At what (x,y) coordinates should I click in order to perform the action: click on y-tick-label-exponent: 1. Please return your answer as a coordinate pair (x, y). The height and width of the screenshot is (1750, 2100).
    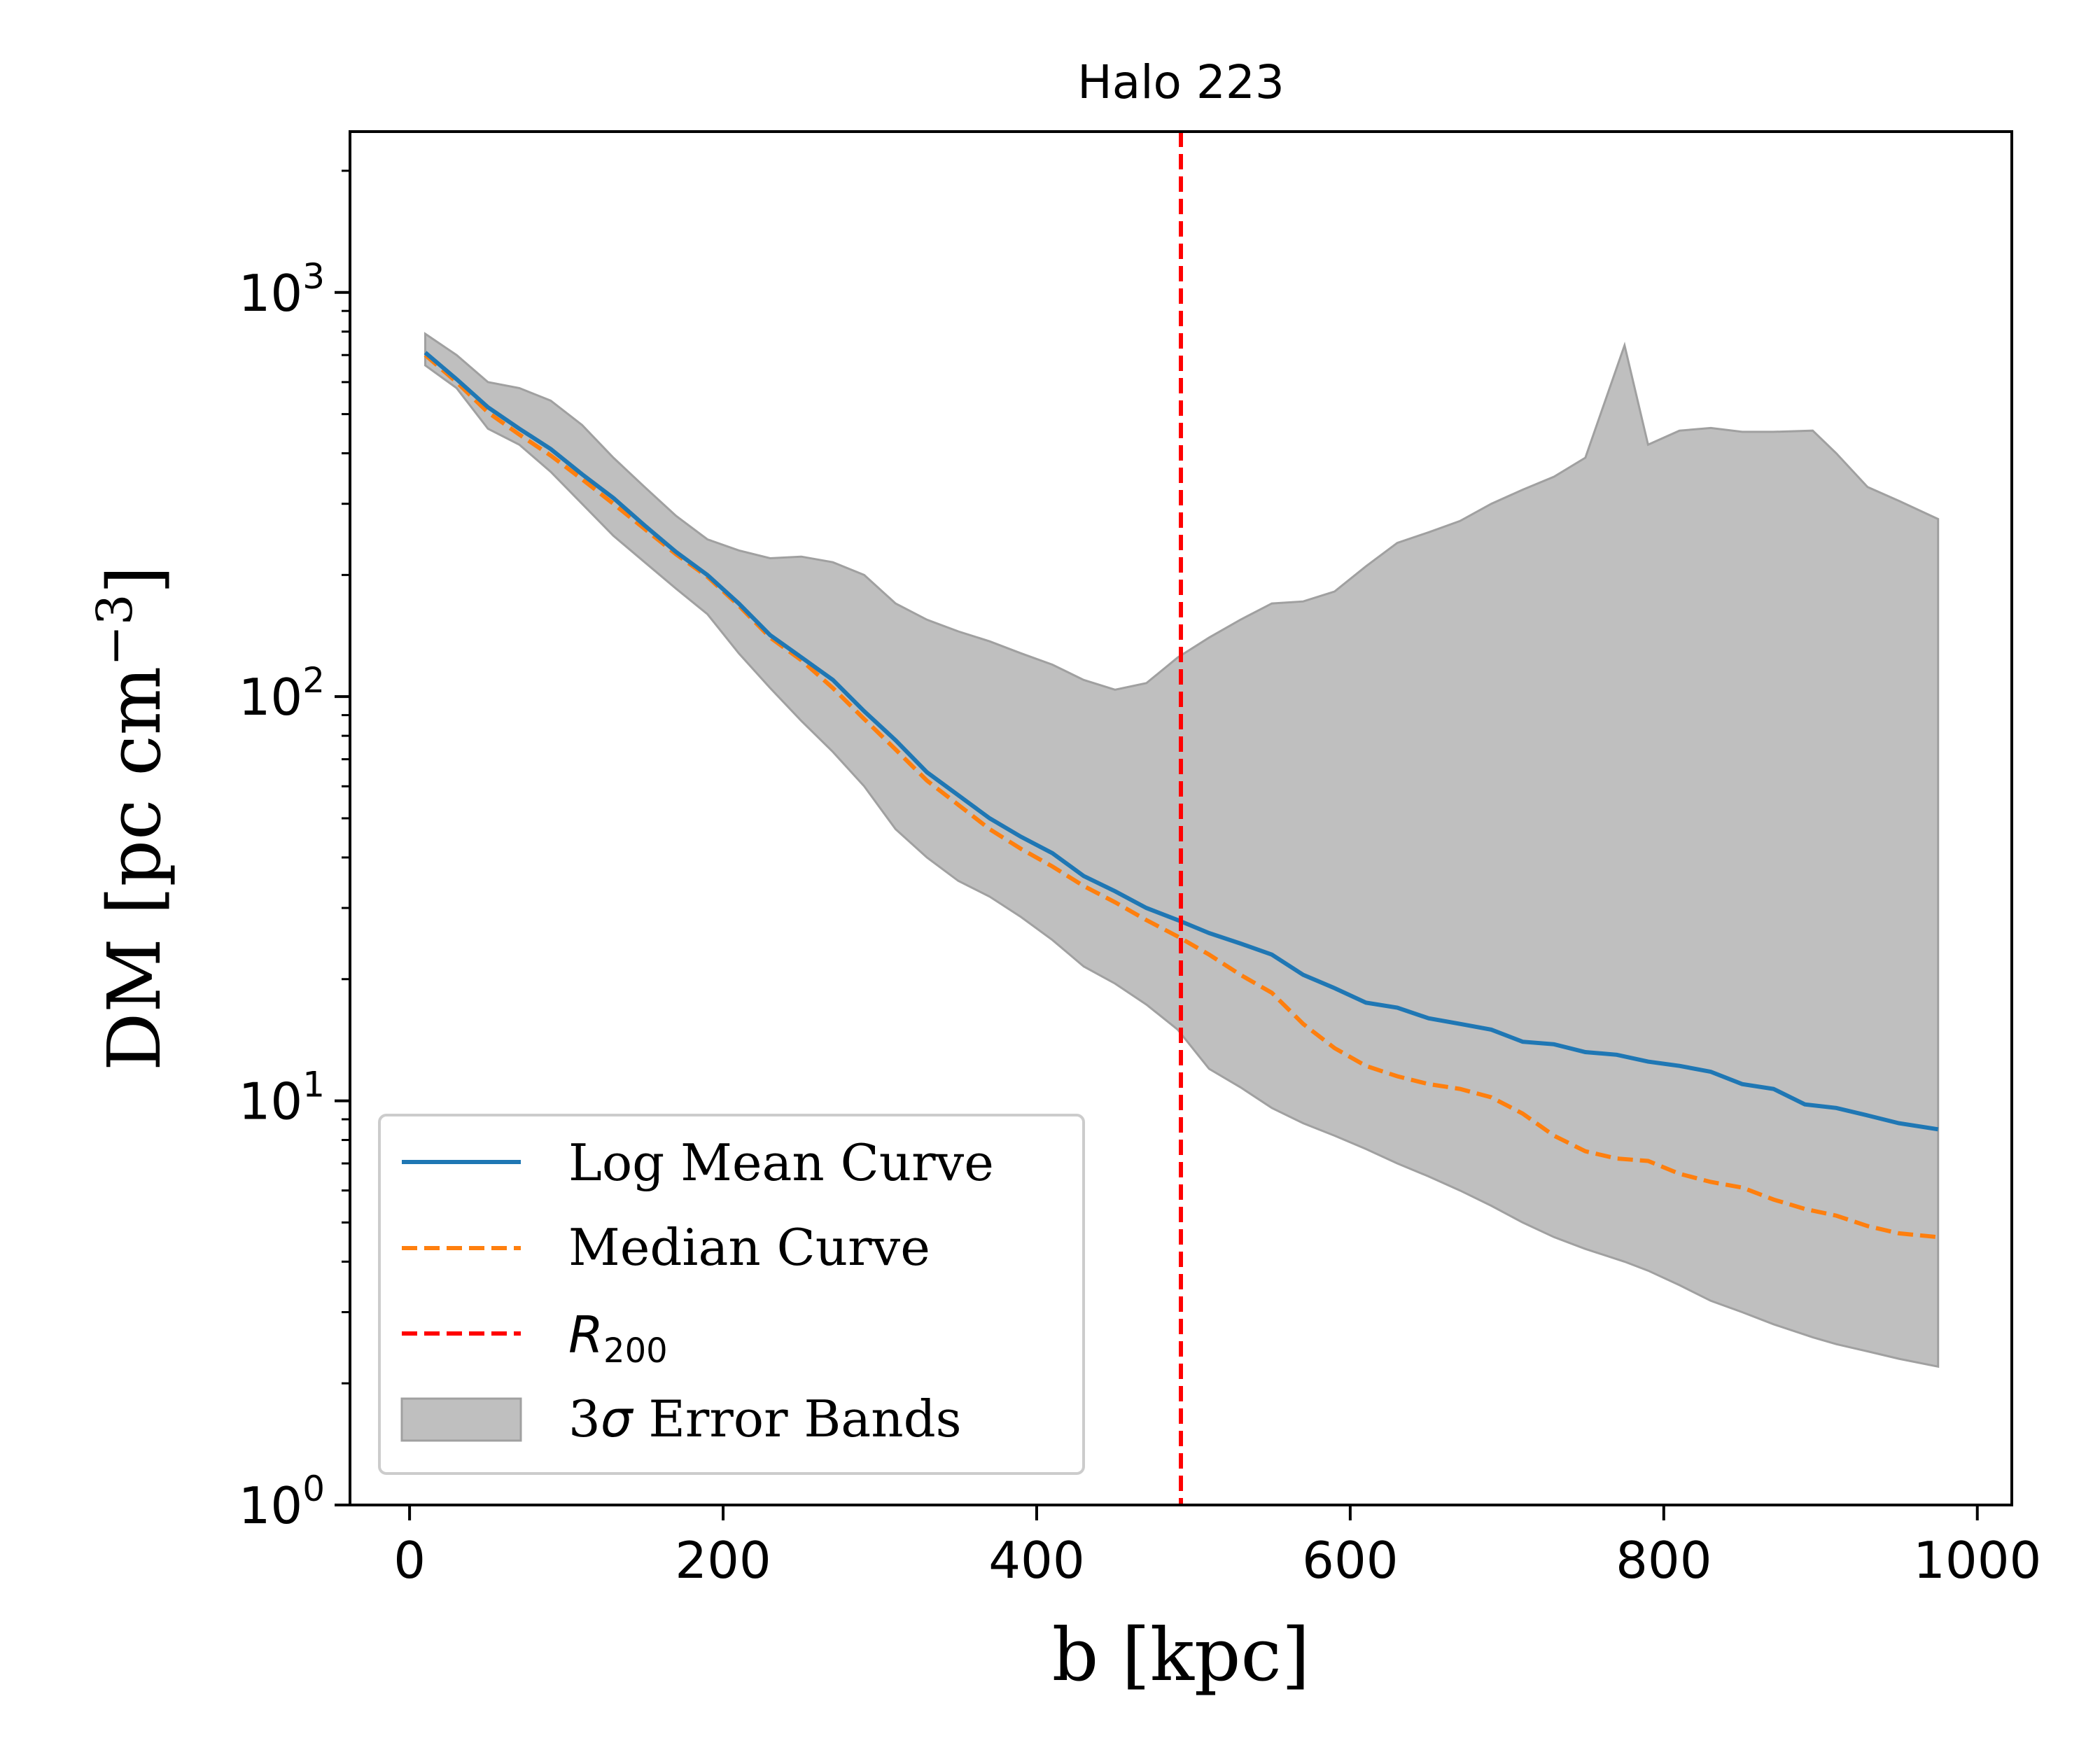
    Looking at the image, I should click on (313, 1085).